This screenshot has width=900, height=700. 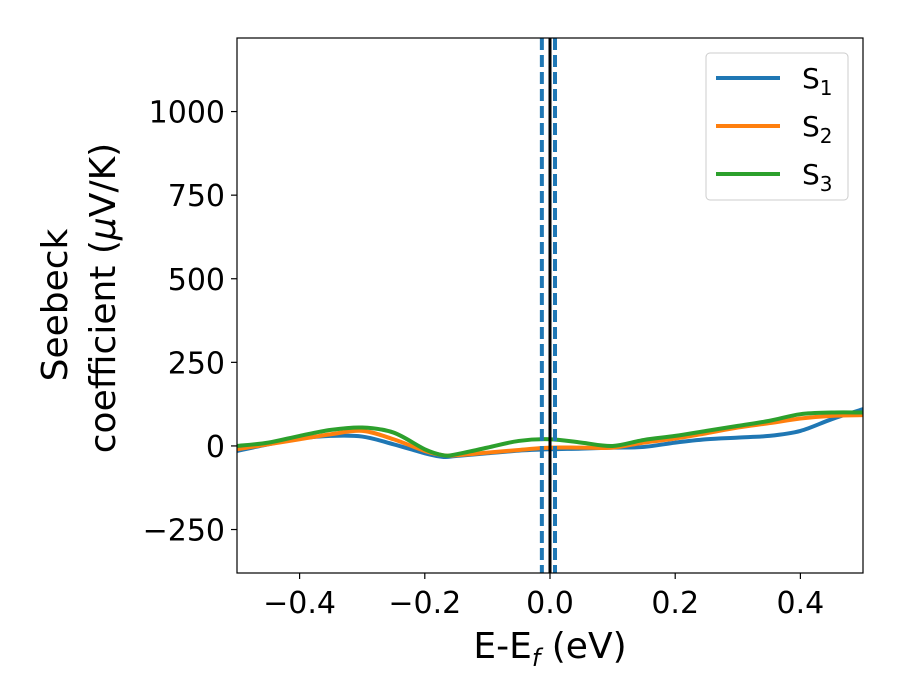 I want to click on y-tick-label: −250, so click(x=184, y=531).